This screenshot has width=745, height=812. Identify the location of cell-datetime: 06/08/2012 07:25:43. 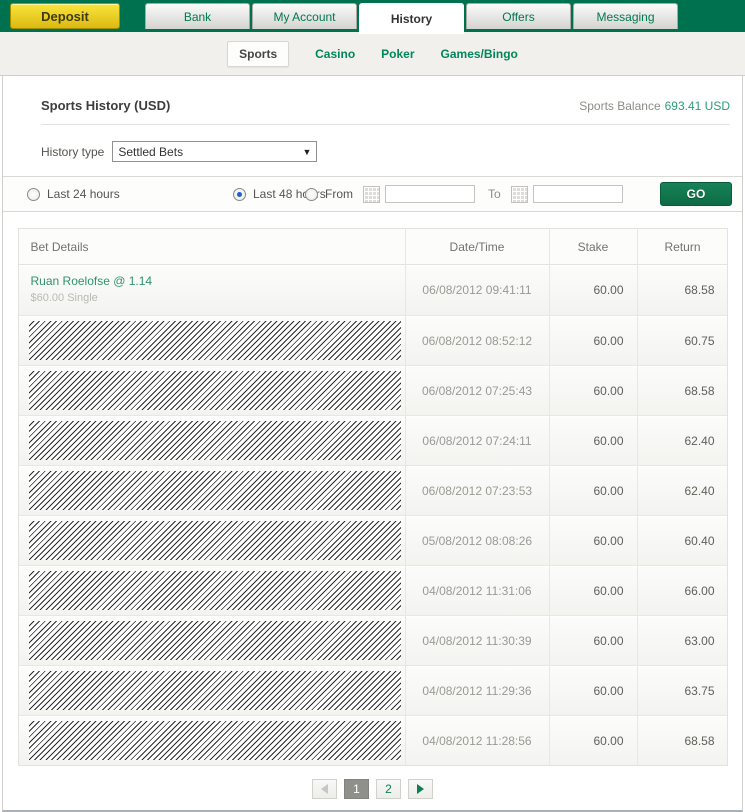
(476, 390).